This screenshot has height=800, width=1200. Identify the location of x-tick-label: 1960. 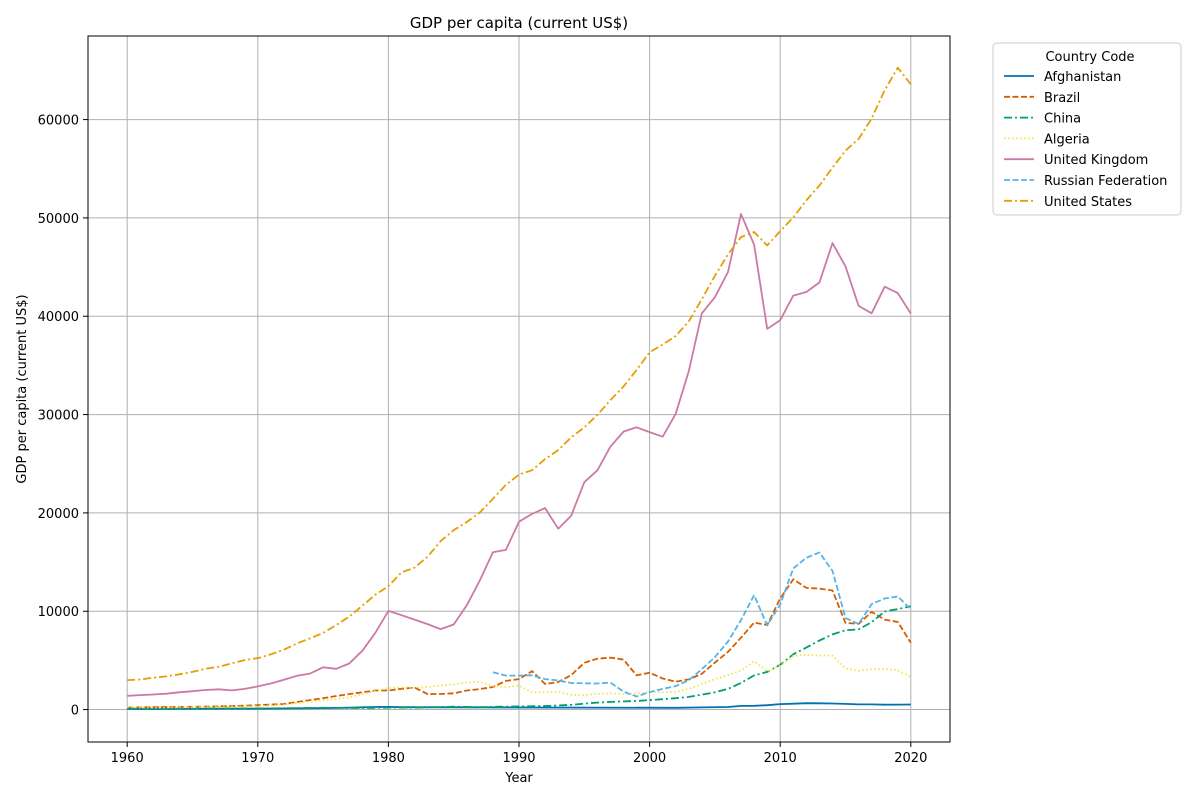
(127, 758).